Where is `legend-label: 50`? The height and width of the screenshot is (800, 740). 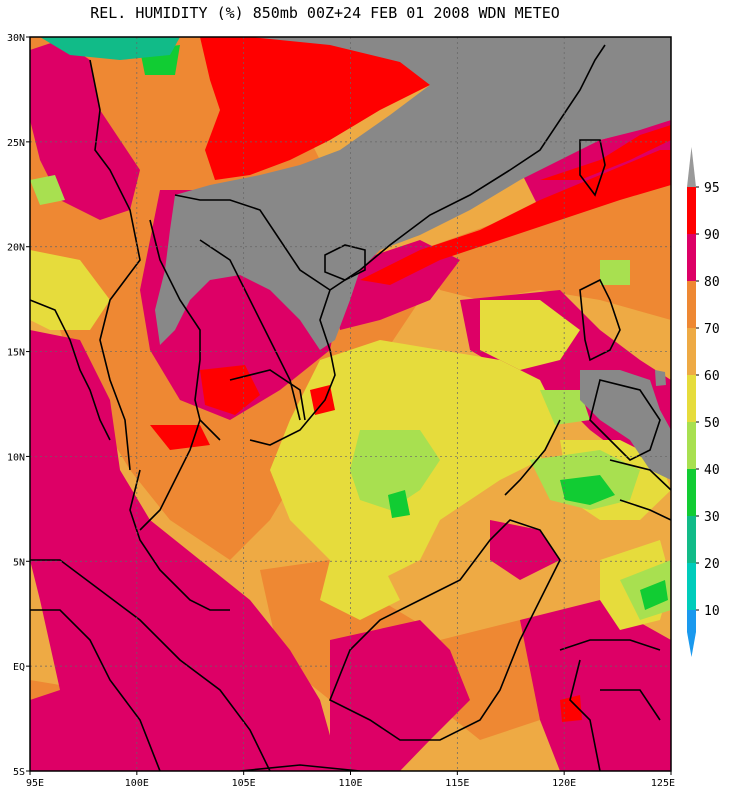 legend-label: 50 is located at coordinates (712, 423).